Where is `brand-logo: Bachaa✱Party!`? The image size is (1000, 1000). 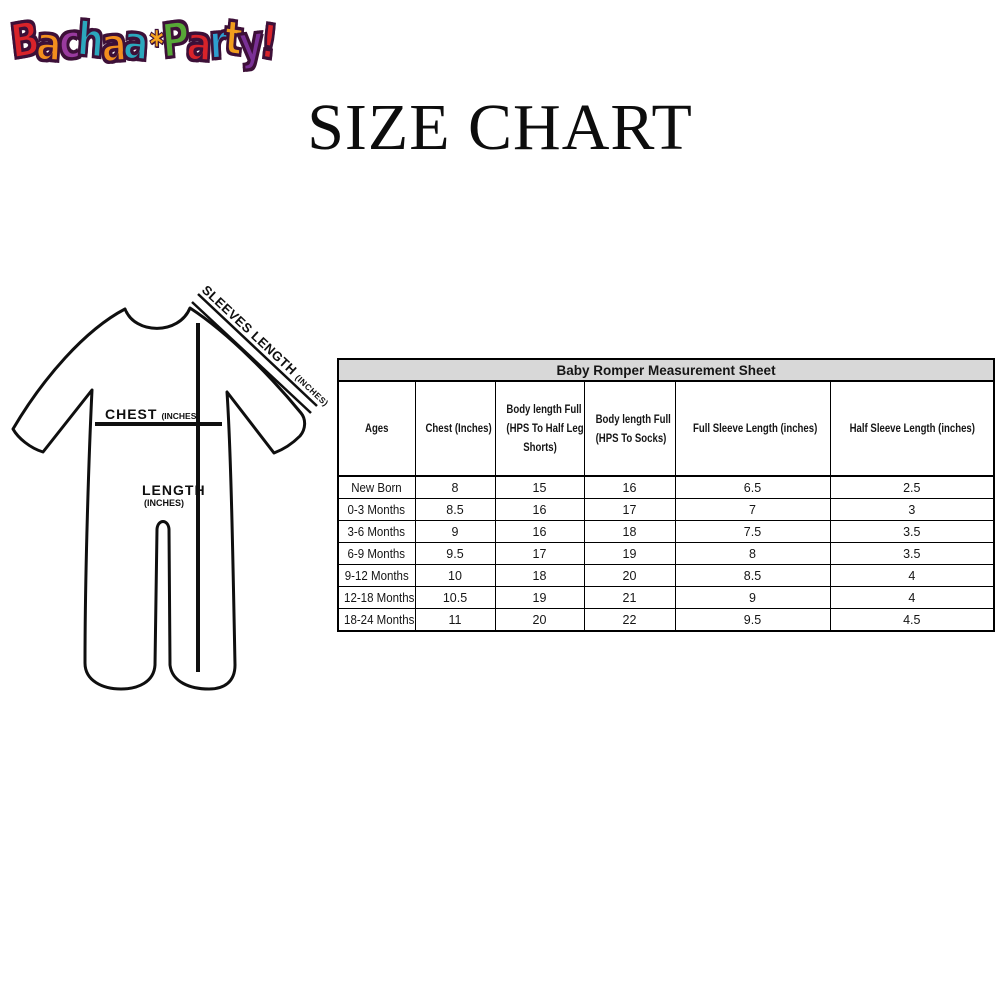
brand-logo: Bachaa✱Party! is located at coordinates (144, 43).